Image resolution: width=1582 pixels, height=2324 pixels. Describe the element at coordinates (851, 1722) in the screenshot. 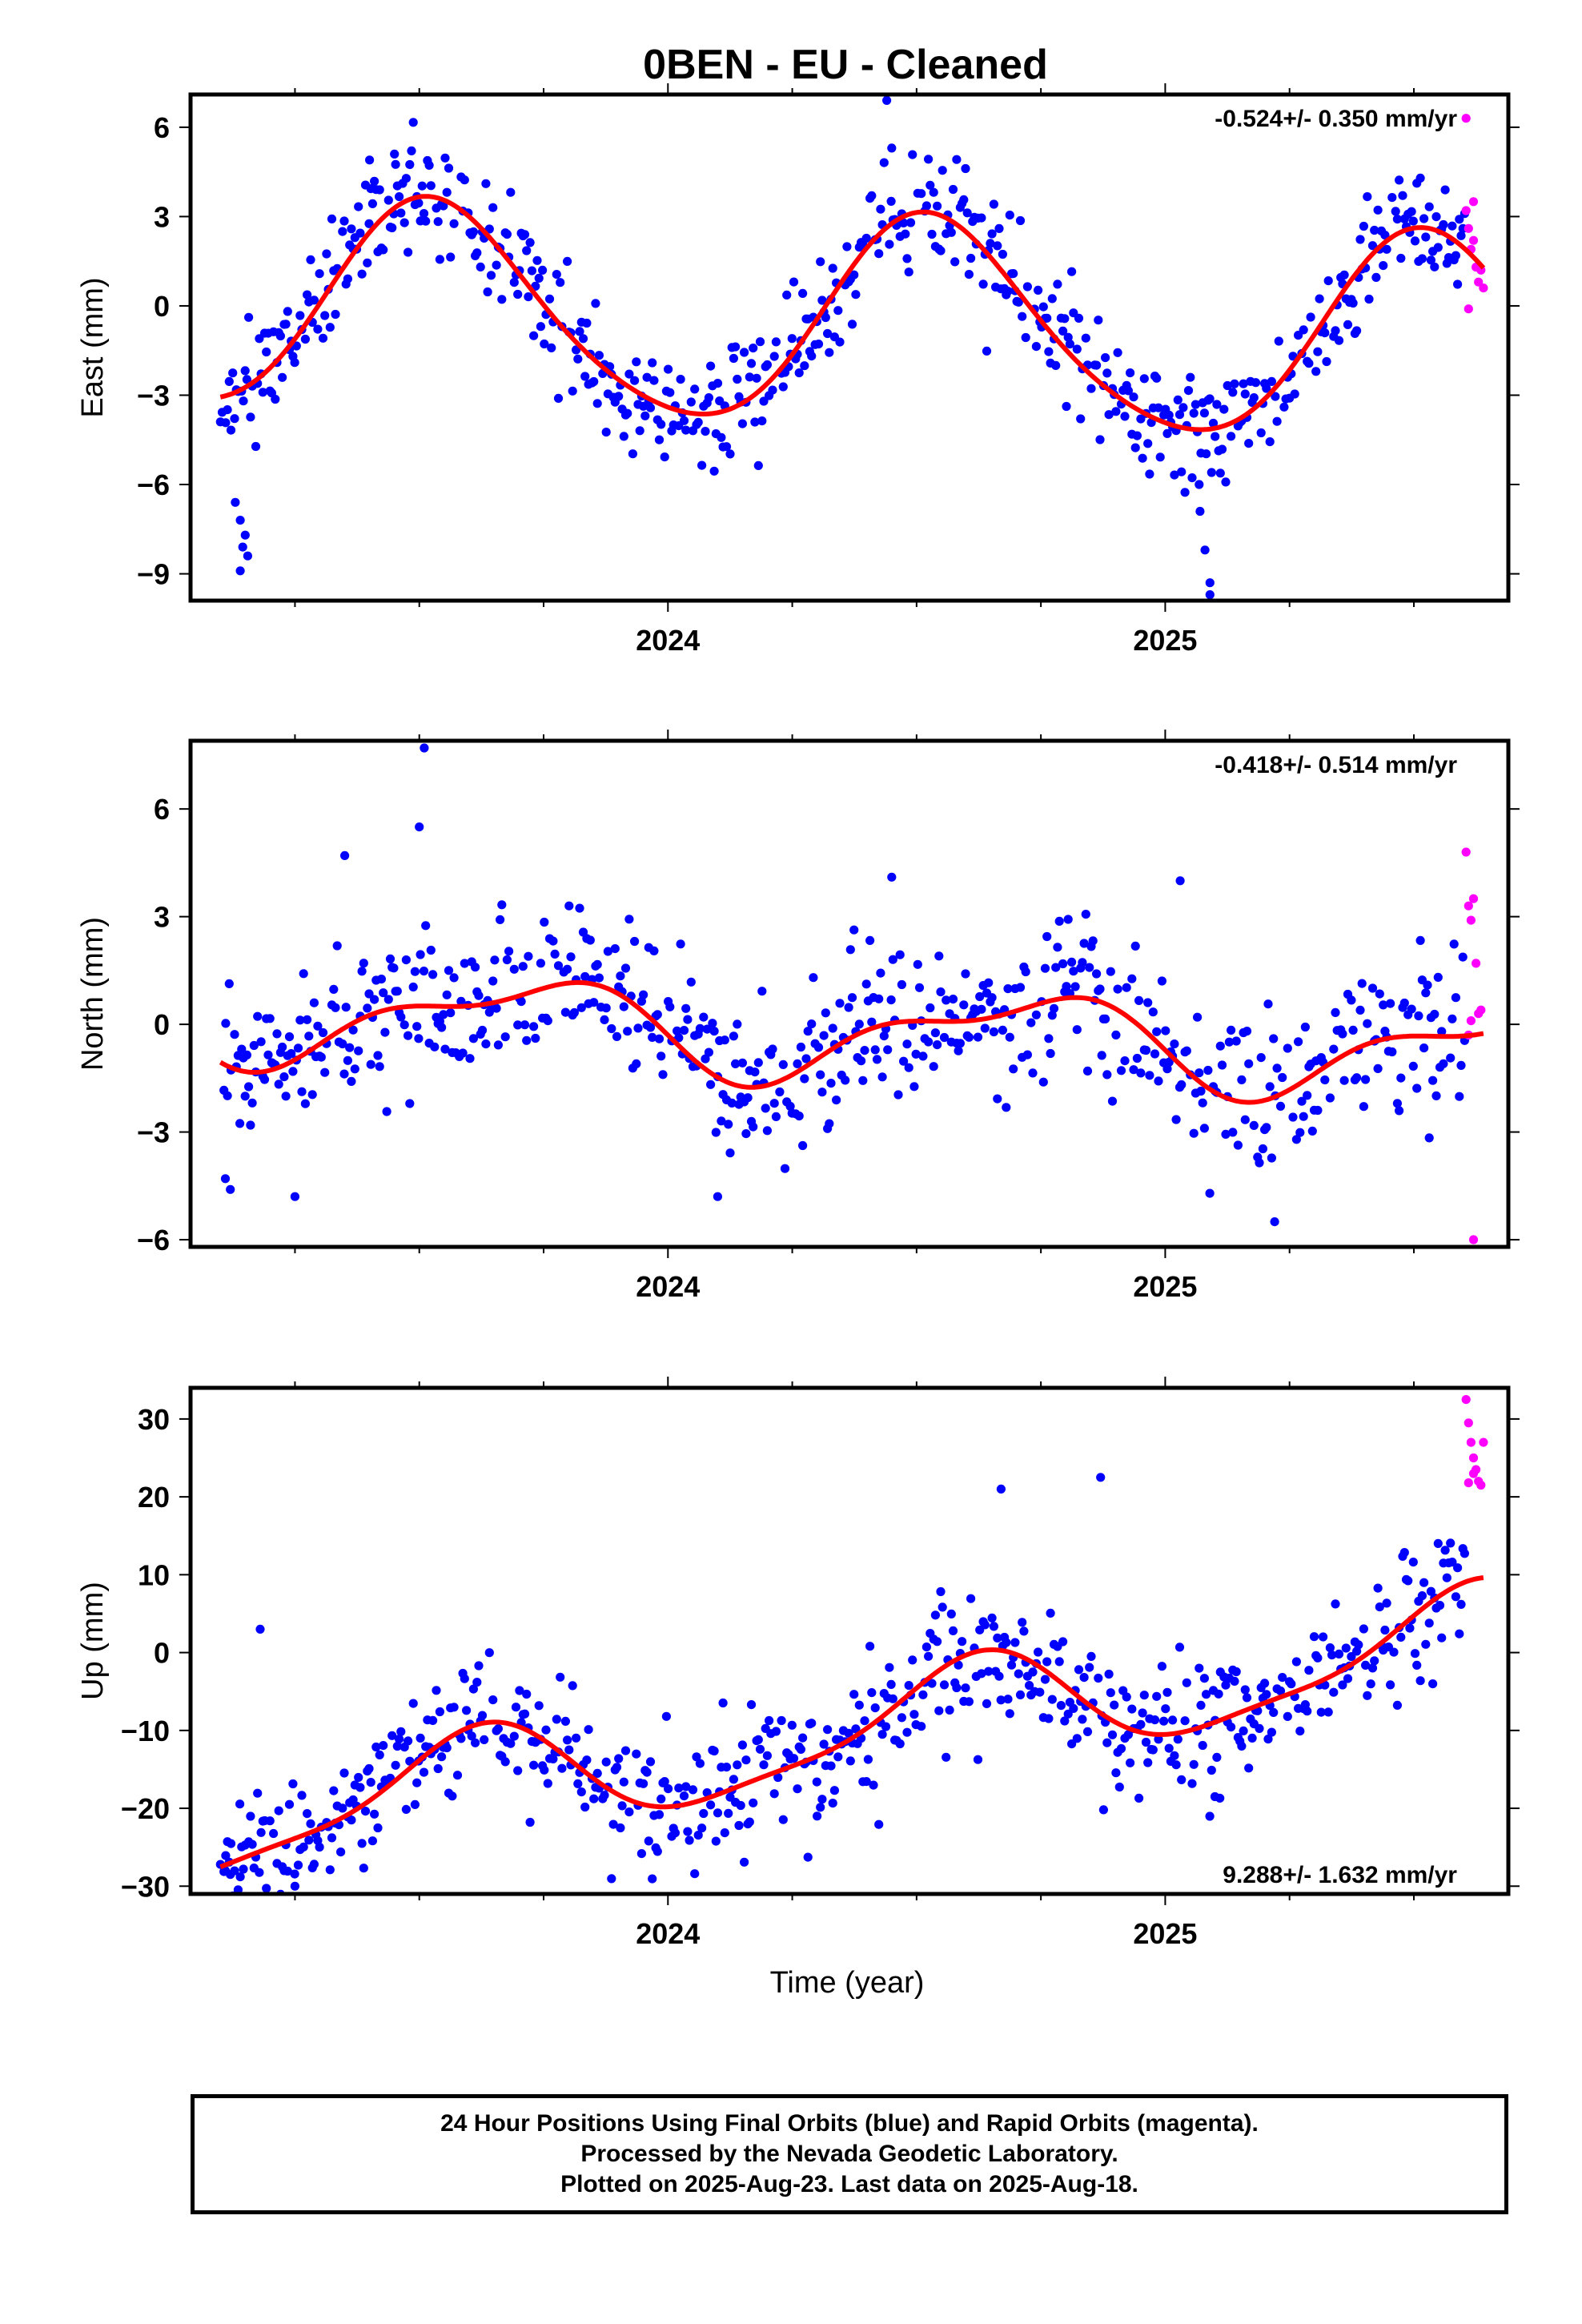

I see `up-model-curve` at that location.